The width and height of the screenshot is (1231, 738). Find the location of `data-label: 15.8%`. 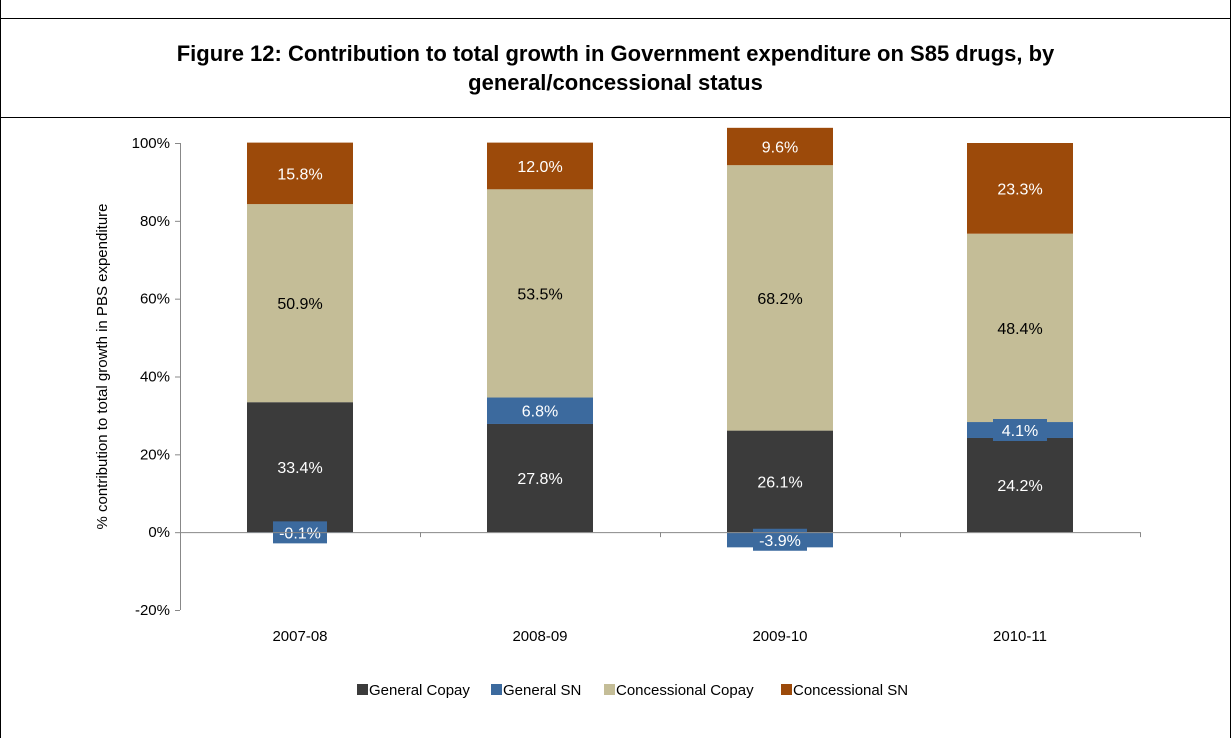

data-label: 15.8% is located at coordinates (299, 174).